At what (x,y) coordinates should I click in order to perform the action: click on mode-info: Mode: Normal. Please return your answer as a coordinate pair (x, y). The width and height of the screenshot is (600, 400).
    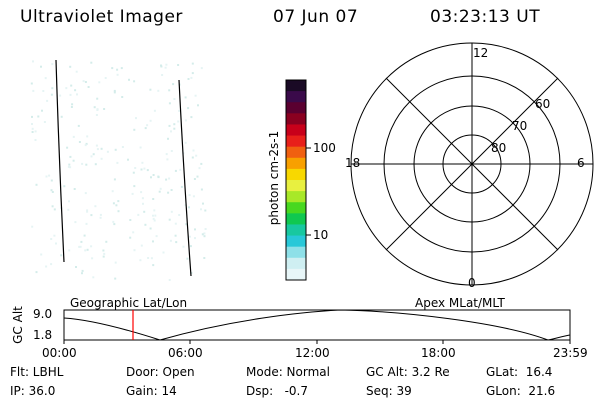
    Looking at the image, I should click on (288, 372).